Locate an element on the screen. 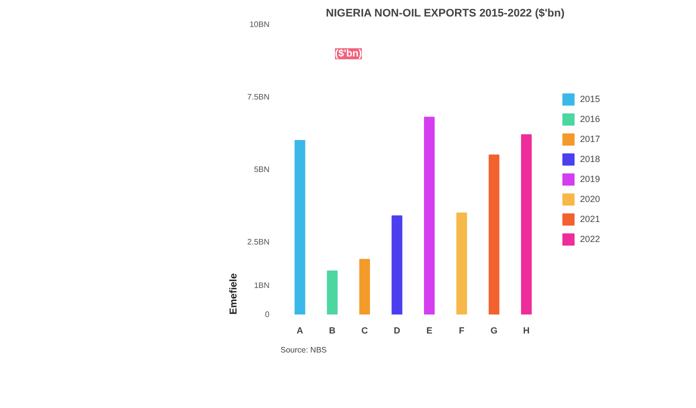 The image size is (696, 408). text: Emefiele is located at coordinates (234, 293).